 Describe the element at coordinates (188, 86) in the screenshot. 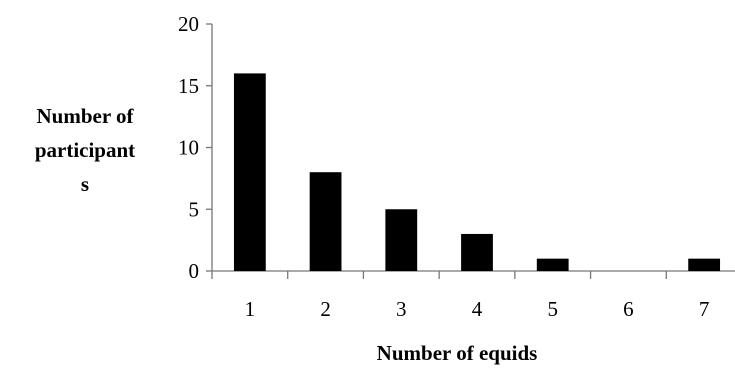

I see `y-tick-label: 15` at that location.